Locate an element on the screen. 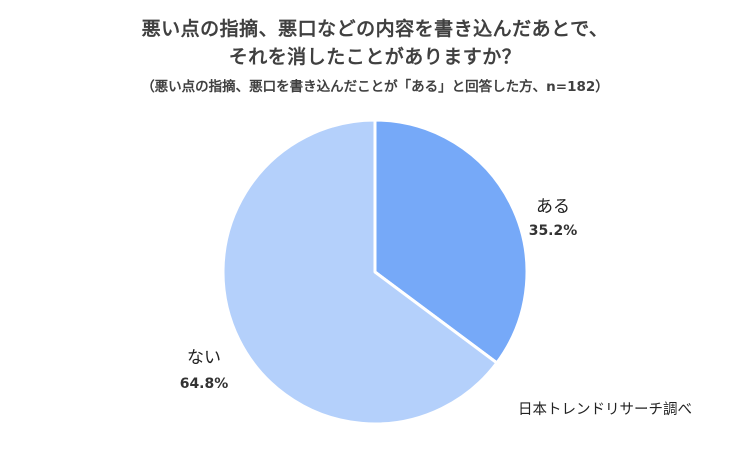 Image resolution: width=750 pixels, height=450 pixels. slice-percent-nai: 64.8% is located at coordinates (204, 384).